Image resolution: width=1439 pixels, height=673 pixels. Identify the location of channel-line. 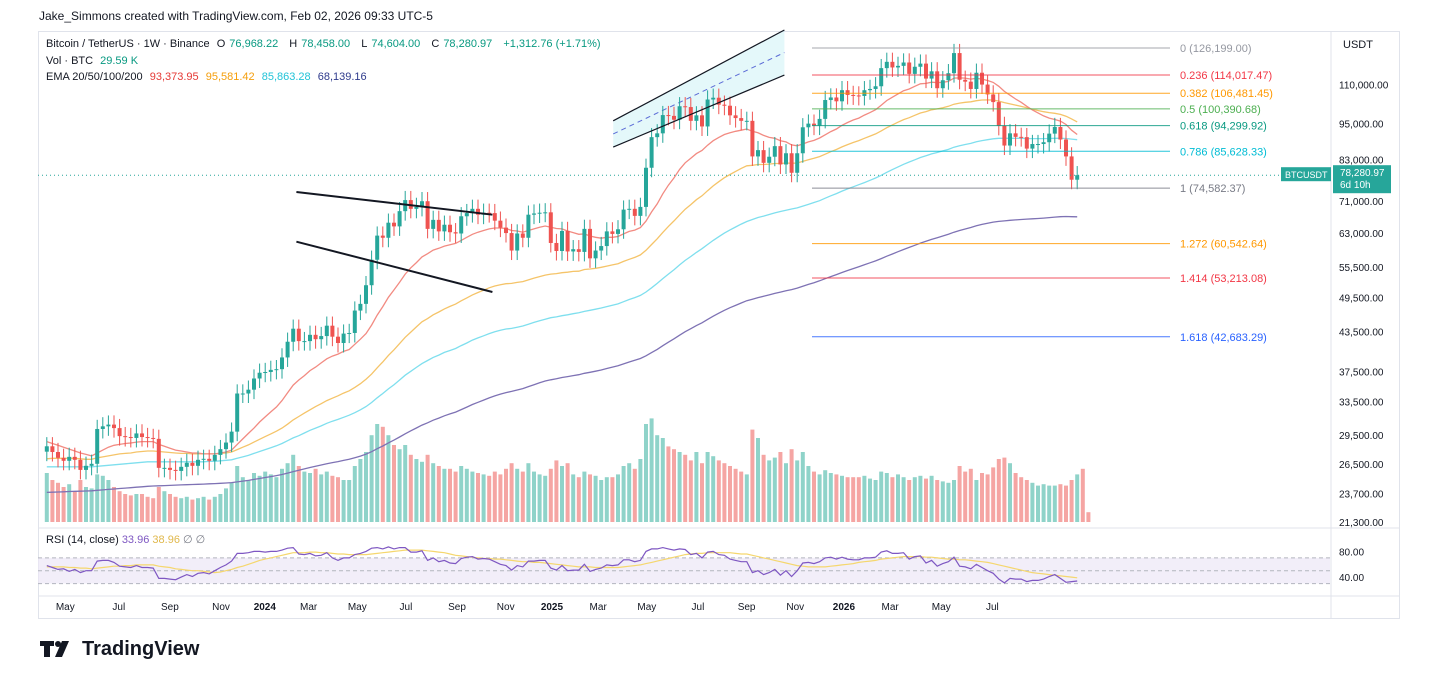
(698, 111).